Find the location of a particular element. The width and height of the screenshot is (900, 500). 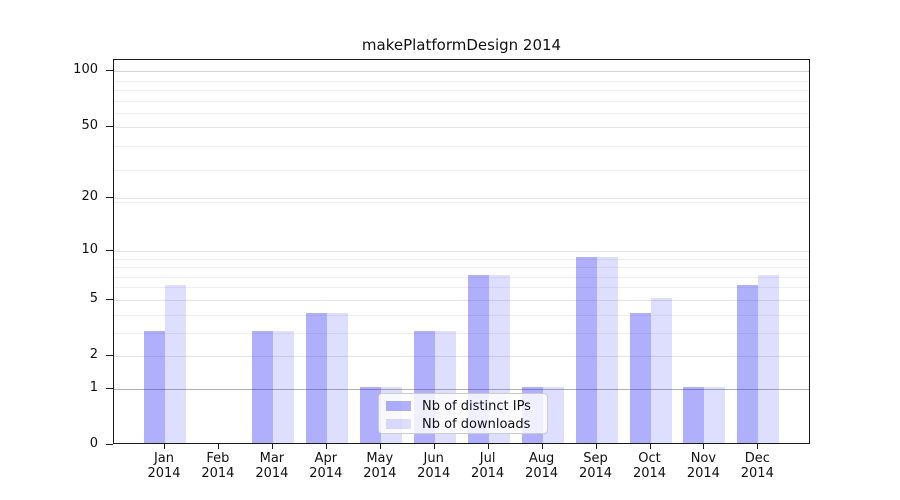

x-label-month: Nov is located at coordinates (703, 458).